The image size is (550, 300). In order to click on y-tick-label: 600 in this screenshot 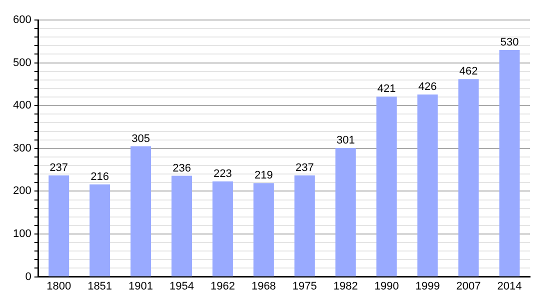, I will do `click(22, 20)`.